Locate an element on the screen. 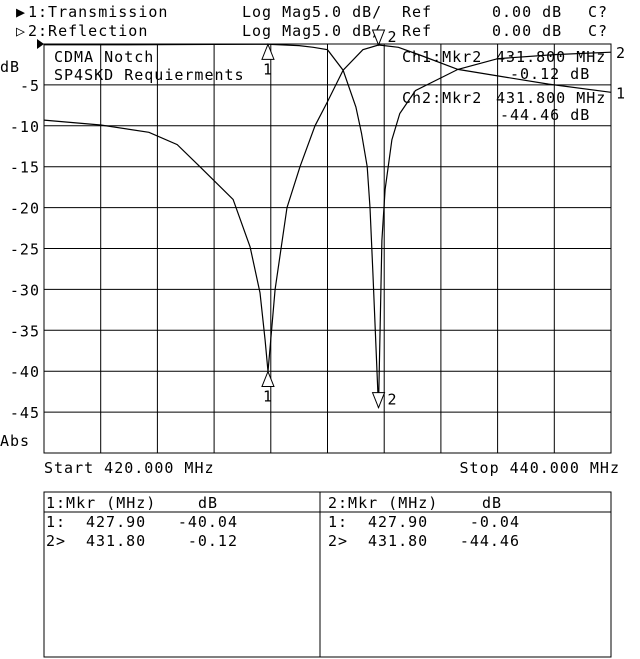  trace-2-scale: 5.0 dB/ is located at coordinates (347, 31).